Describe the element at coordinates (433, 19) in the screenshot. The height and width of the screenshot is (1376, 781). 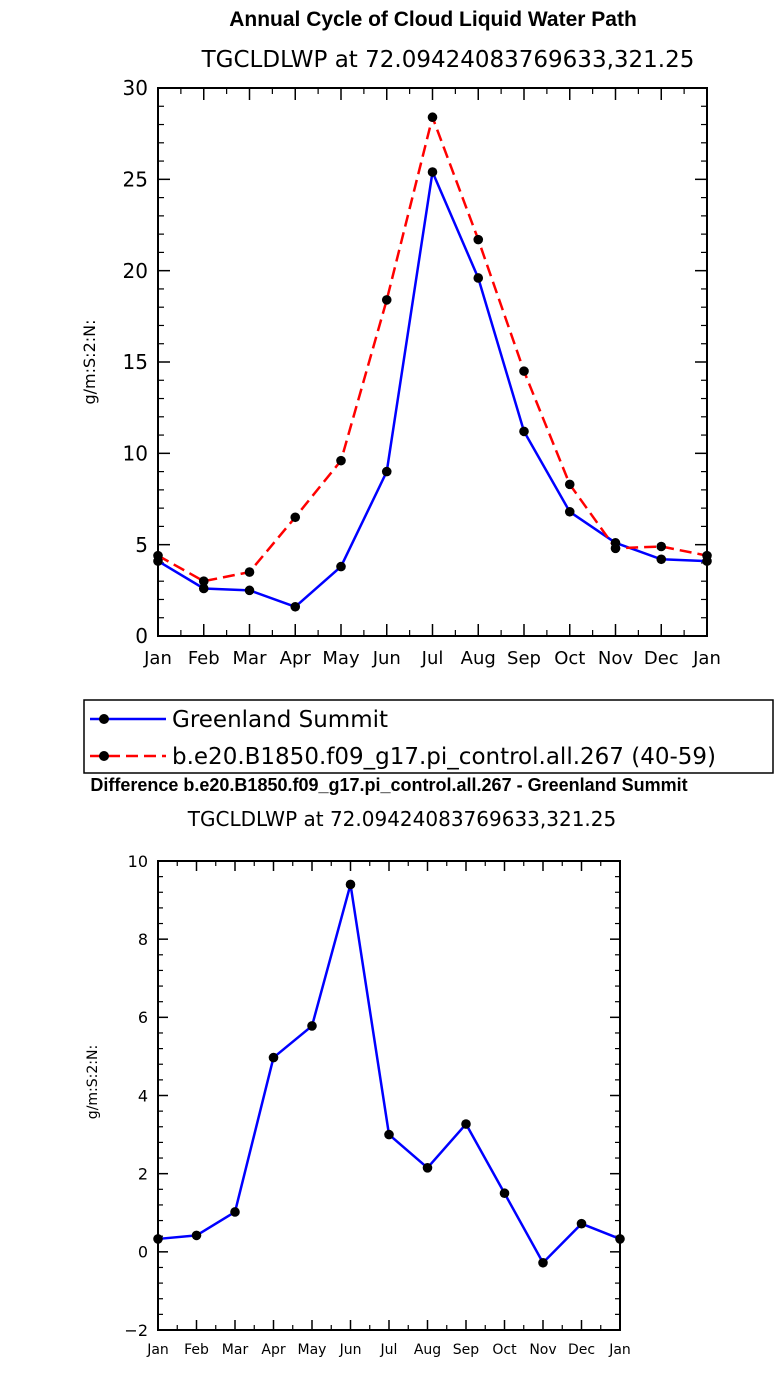
I see `chart1-title: Annual Cycle of Cloud Liquid Water Path` at that location.